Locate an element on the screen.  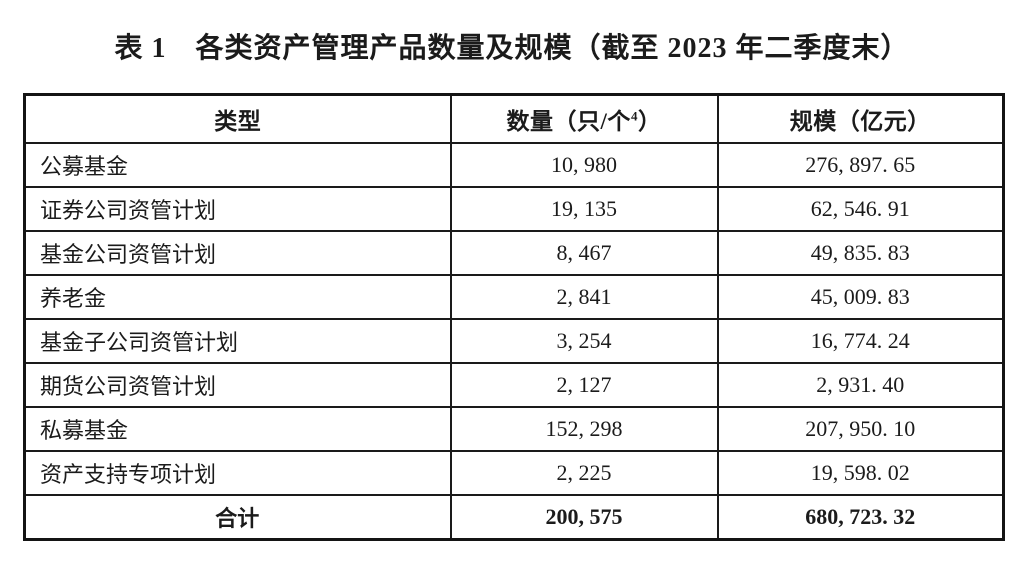
cell-scale: 207, 950. 10 is located at coordinates (860, 429).